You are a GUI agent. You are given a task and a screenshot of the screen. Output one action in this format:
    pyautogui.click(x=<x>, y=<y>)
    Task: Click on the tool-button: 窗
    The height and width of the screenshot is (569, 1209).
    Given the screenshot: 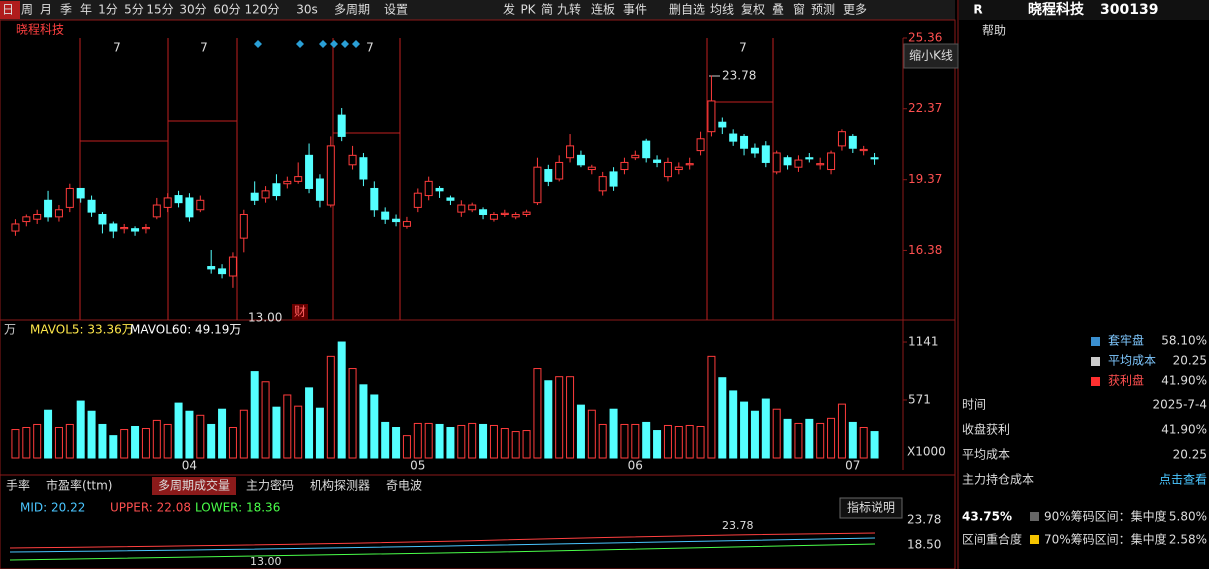 What is the action you would take?
    pyautogui.click(x=799, y=10)
    